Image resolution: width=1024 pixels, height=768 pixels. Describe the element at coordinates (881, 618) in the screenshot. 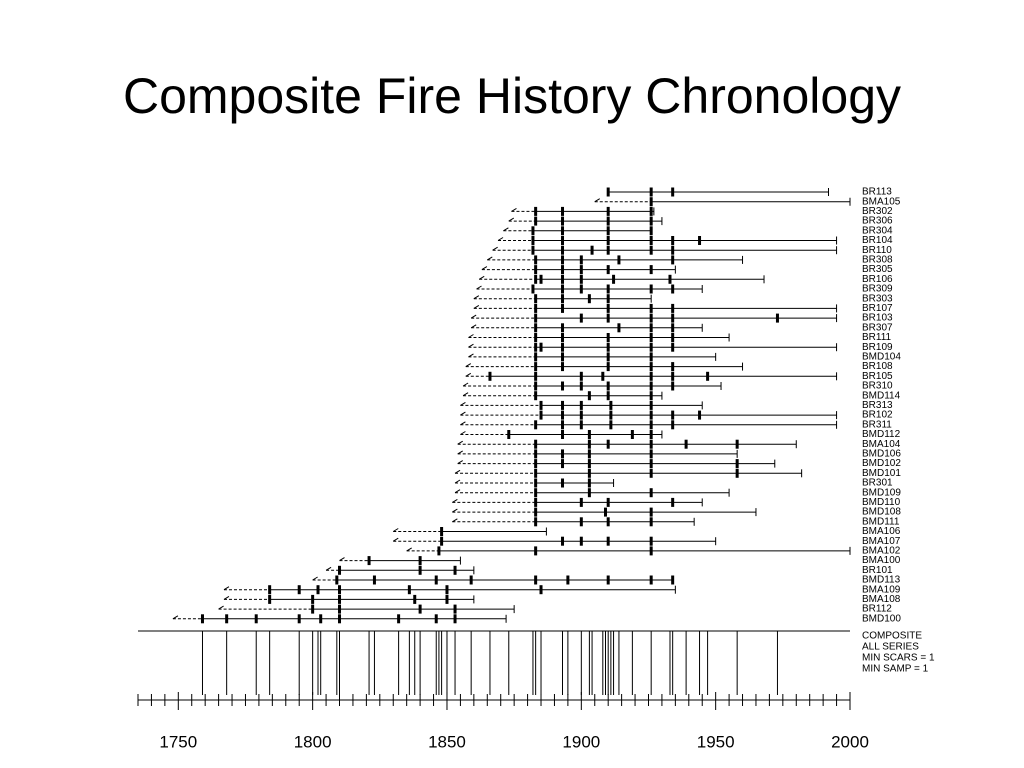

I see `series-label: BMD100` at that location.